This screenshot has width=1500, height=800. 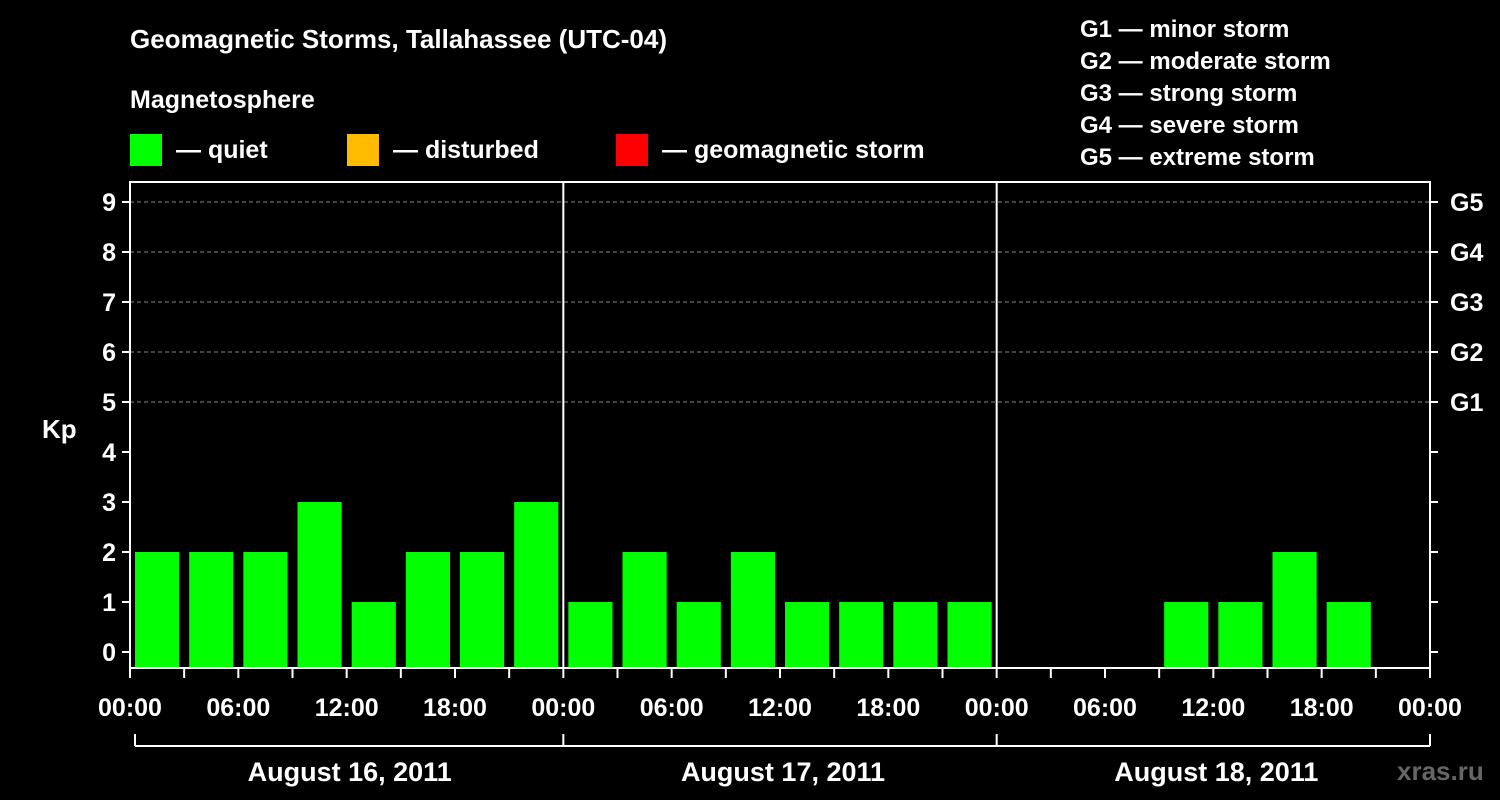 I want to click on legend-swatch-storm, so click(x=632, y=150).